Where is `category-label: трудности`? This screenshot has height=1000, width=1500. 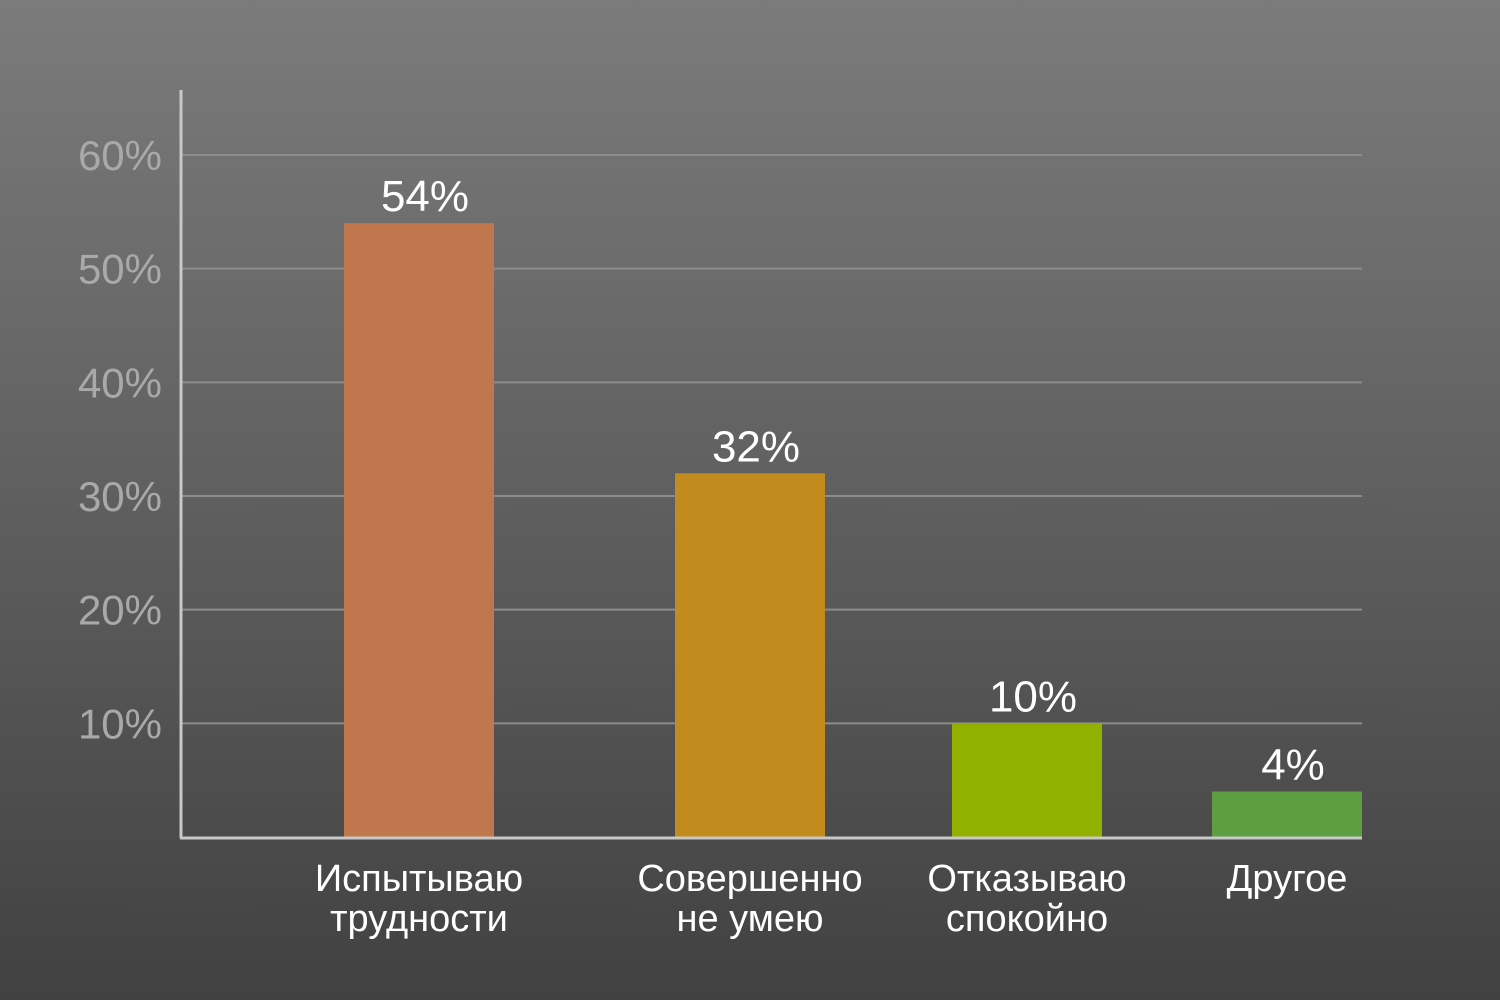 category-label: трудности is located at coordinates (419, 919).